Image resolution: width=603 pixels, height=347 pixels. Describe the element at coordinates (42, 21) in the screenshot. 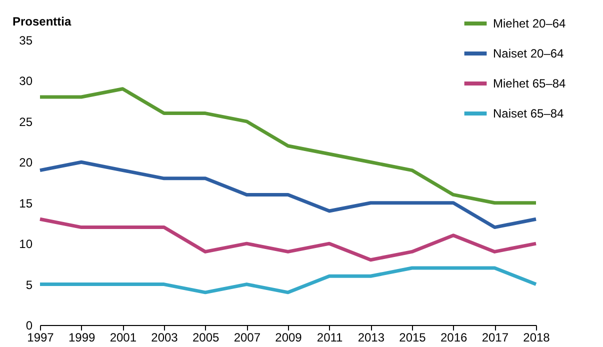

I see `y-axis-title: Prosenttia` at that location.